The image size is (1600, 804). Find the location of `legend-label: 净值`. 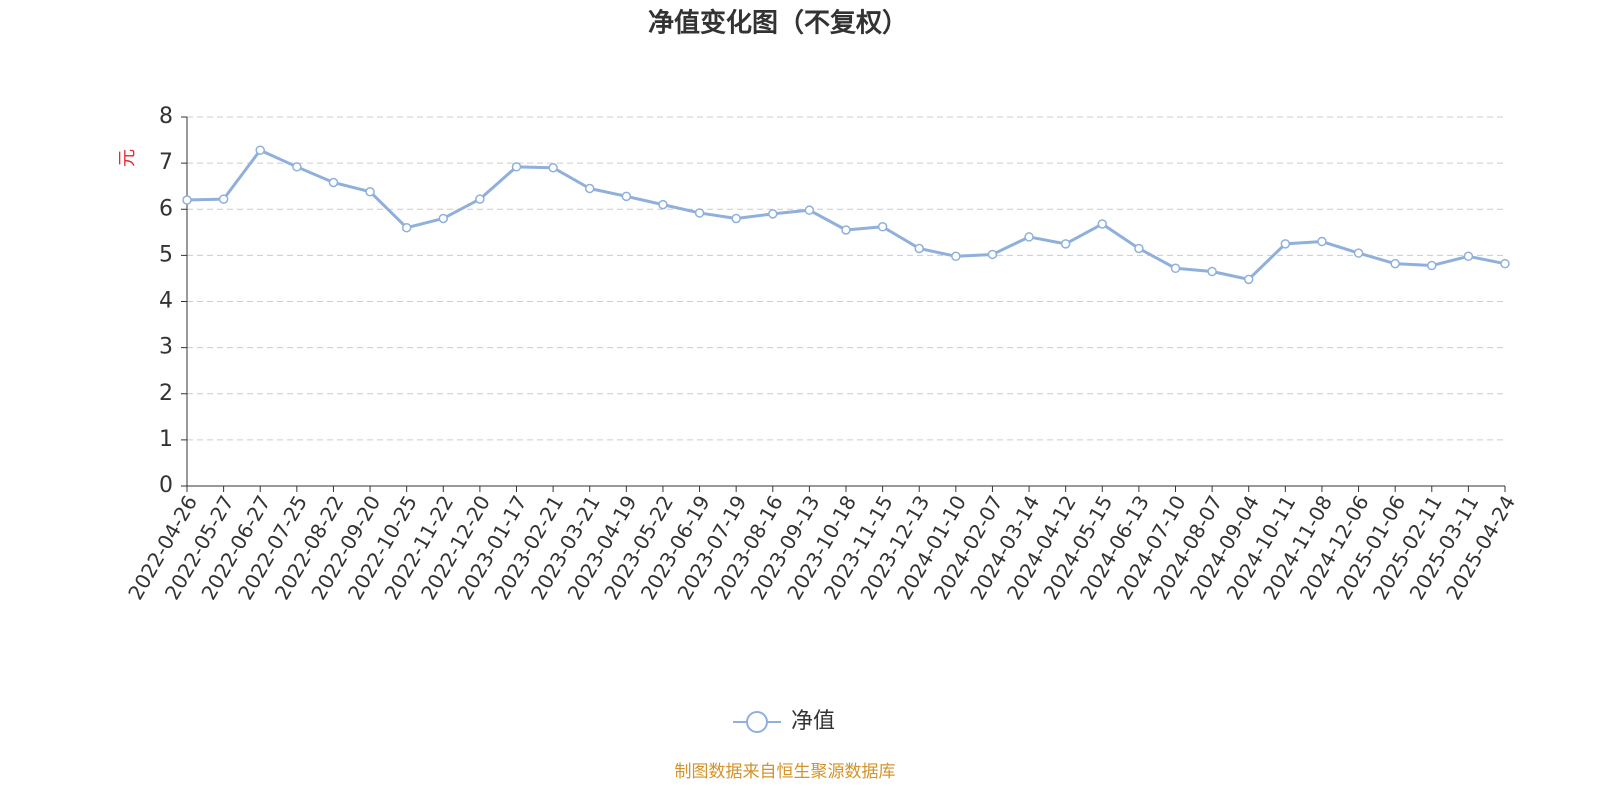

legend-label: 净值 is located at coordinates (813, 721).